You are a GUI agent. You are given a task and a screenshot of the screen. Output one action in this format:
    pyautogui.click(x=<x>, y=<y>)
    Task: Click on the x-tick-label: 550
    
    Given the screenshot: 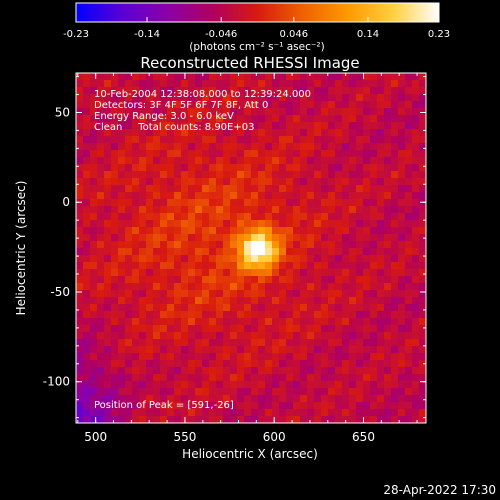 What is the action you would take?
    pyautogui.click(x=184, y=437)
    